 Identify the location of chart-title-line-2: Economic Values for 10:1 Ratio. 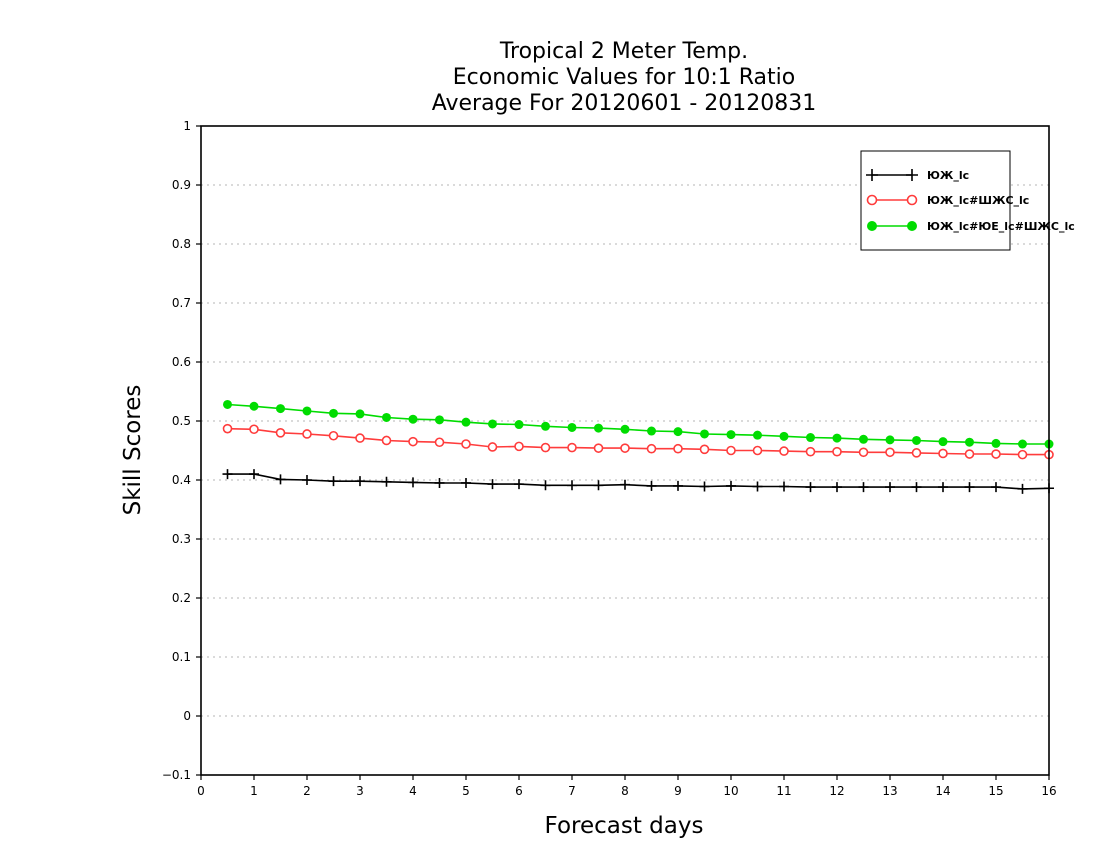
(624, 77).